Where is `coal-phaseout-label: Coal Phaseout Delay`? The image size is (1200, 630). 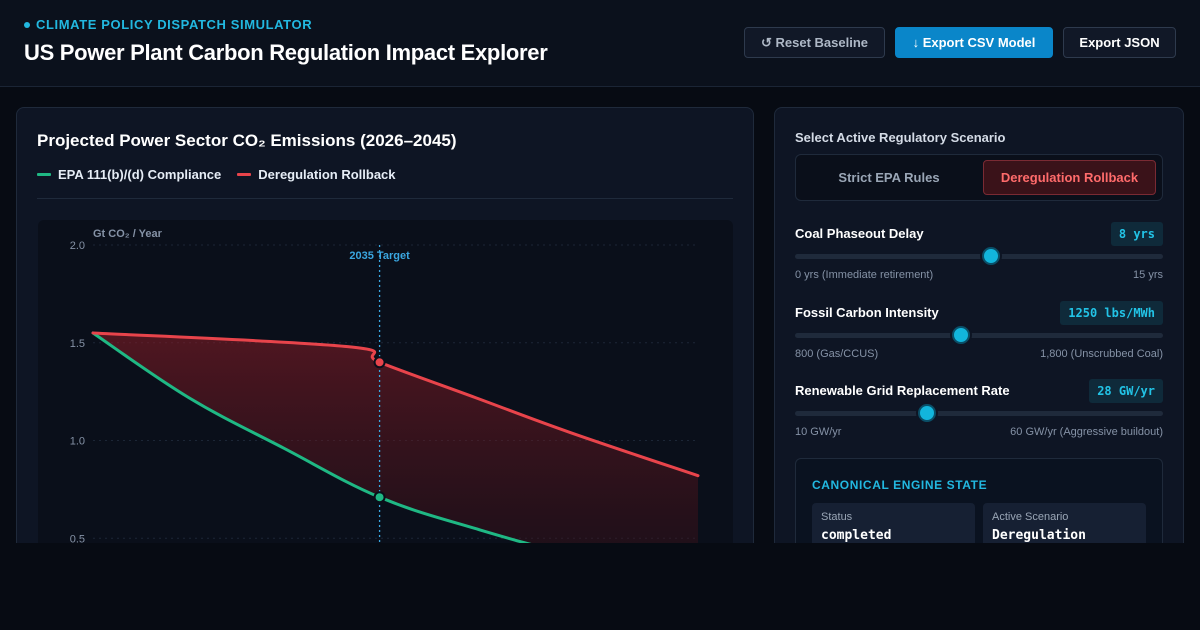
coal-phaseout-label: Coal Phaseout Delay is located at coordinates (859, 233).